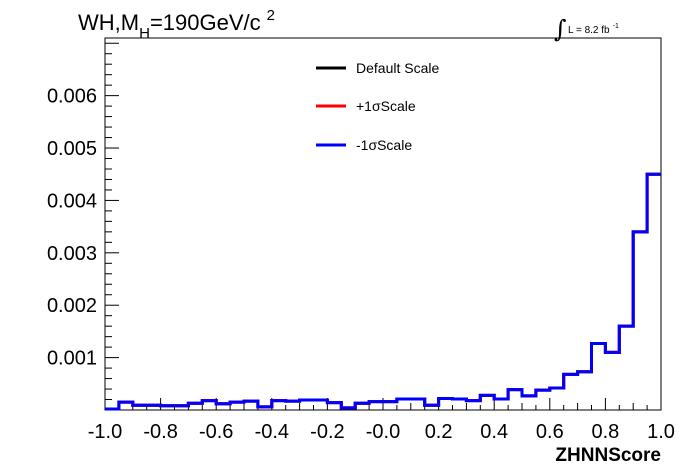  I want to click on x-tick-label: 1.0, so click(661, 432).